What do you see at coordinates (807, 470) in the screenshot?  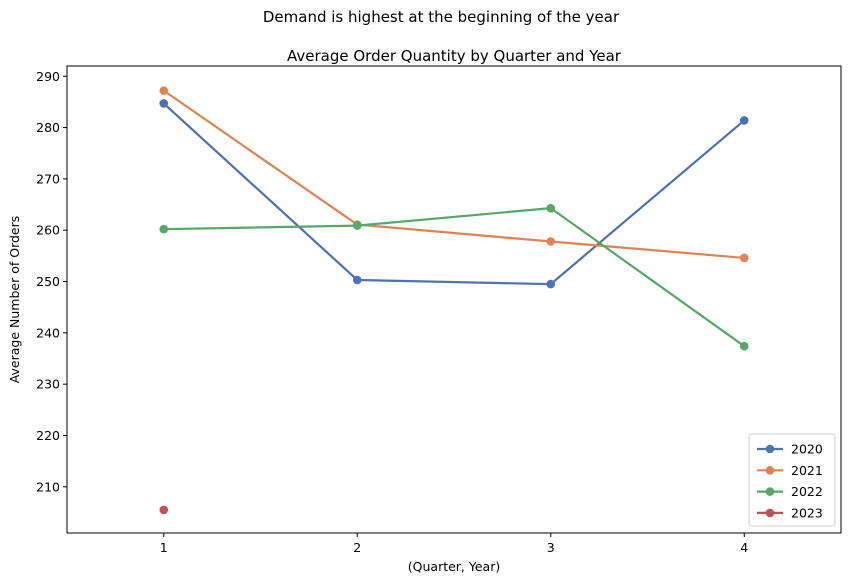 I see `legend-label: 2021` at bounding box center [807, 470].